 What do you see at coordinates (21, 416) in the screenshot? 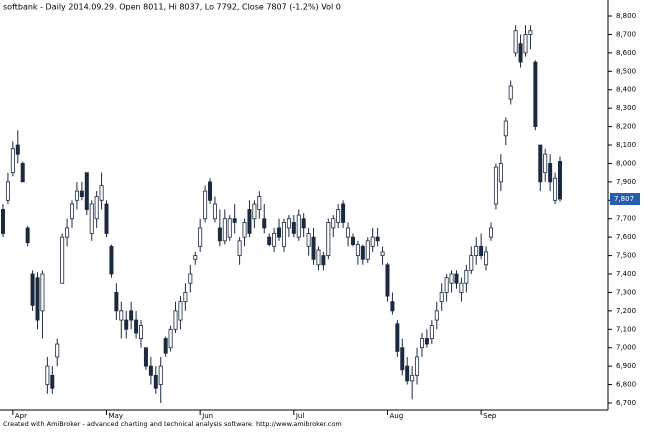
I see `x-tick-label: Apr` at bounding box center [21, 416].